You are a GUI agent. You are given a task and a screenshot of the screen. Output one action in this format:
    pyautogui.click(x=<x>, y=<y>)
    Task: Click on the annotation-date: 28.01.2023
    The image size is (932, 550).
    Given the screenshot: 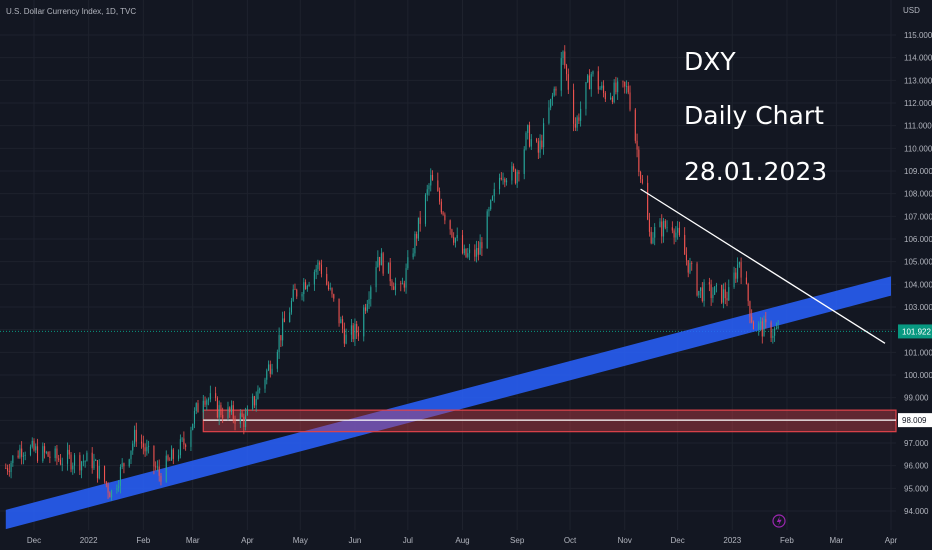 What is the action you would take?
    pyautogui.click(x=755, y=171)
    